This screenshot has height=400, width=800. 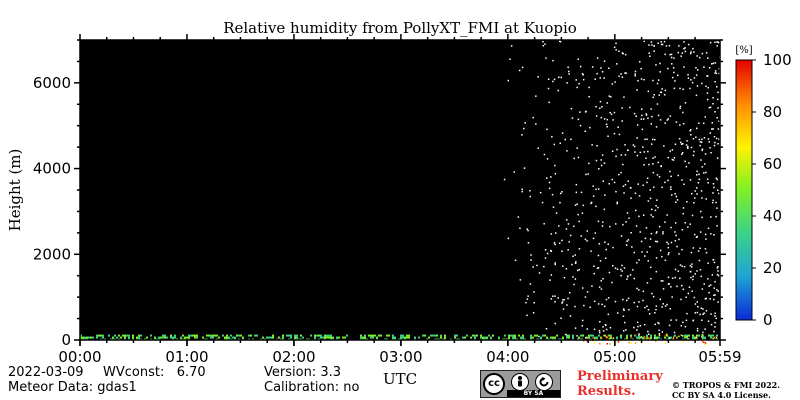 I want to click on x-tick-label: 04:00, so click(x=507, y=357).